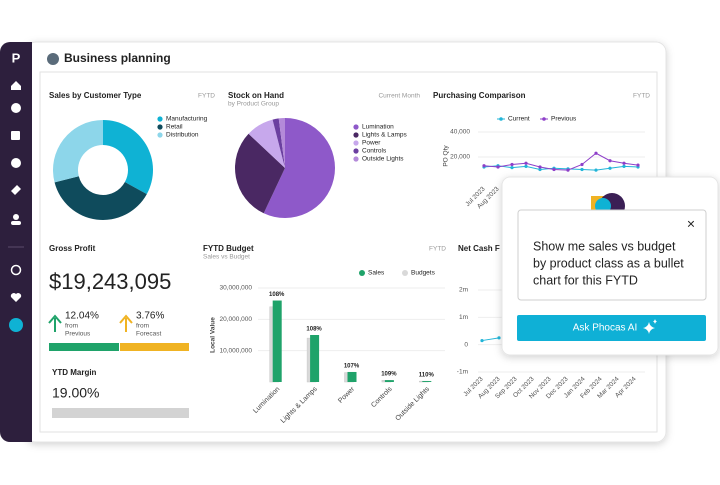 The width and height of the screenshot is (720, 485). Describe the element at coordinates (213, 335) in the screenshot. I see `y-axis-label: Local Value` at that location.